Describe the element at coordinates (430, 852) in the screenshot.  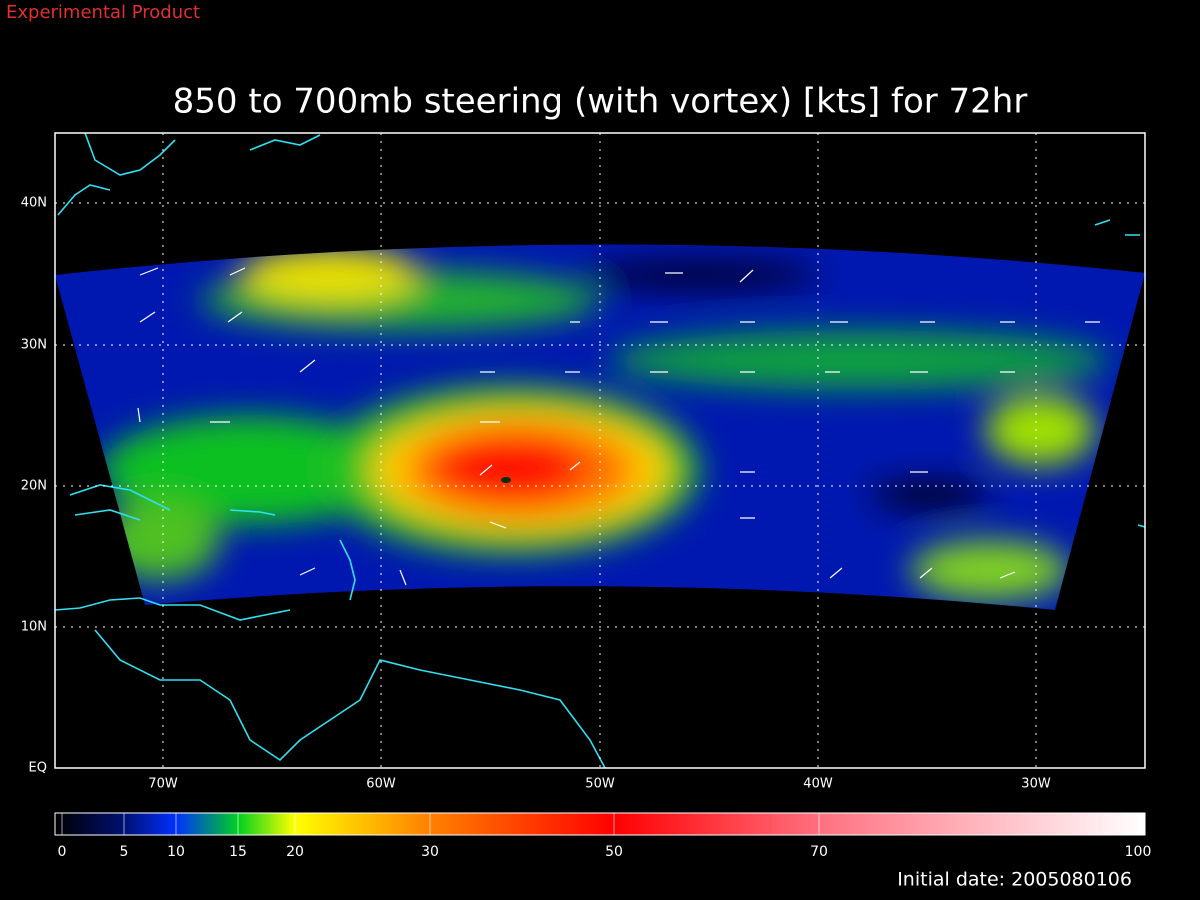
I see `colorbar-label: 30` at that location.